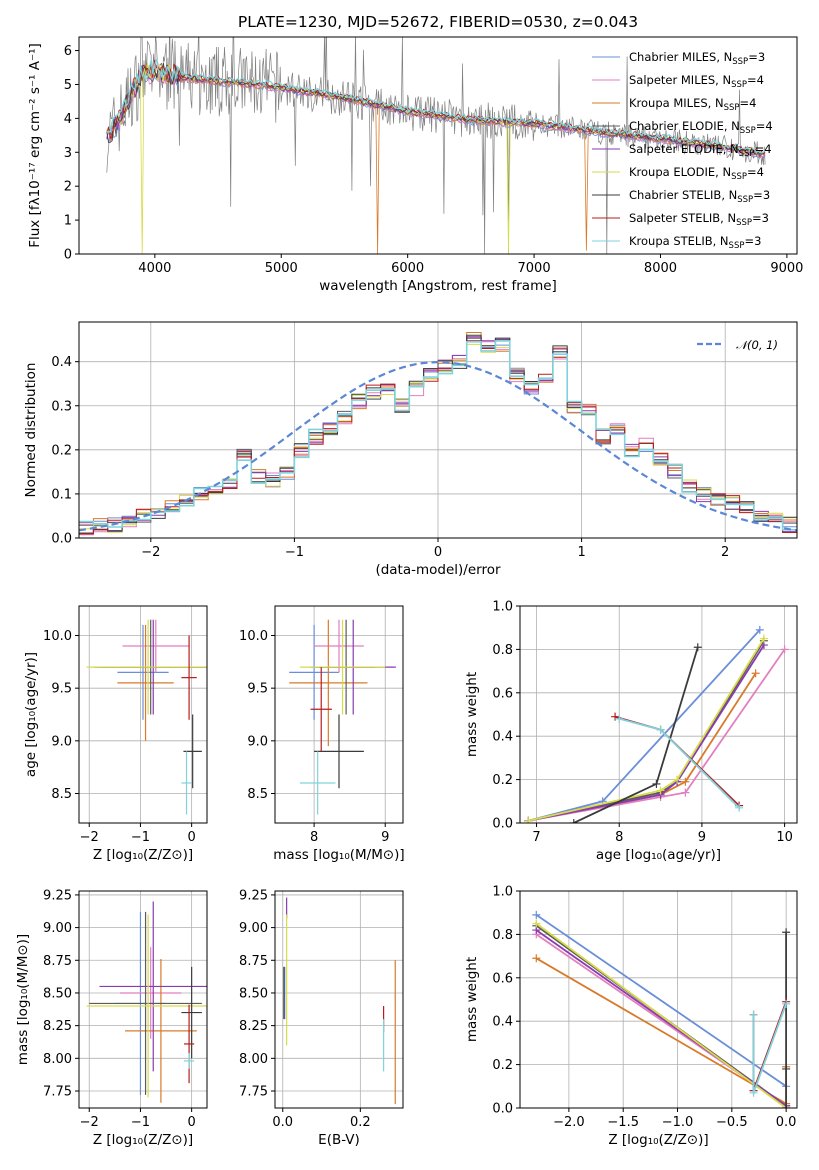 The height and width of the screenshot is (1170, 819). What do you see at coordinates (502, 978) in the screenshot?
I see `y-tick-label: 0.6` at bounding box center [502, 978].